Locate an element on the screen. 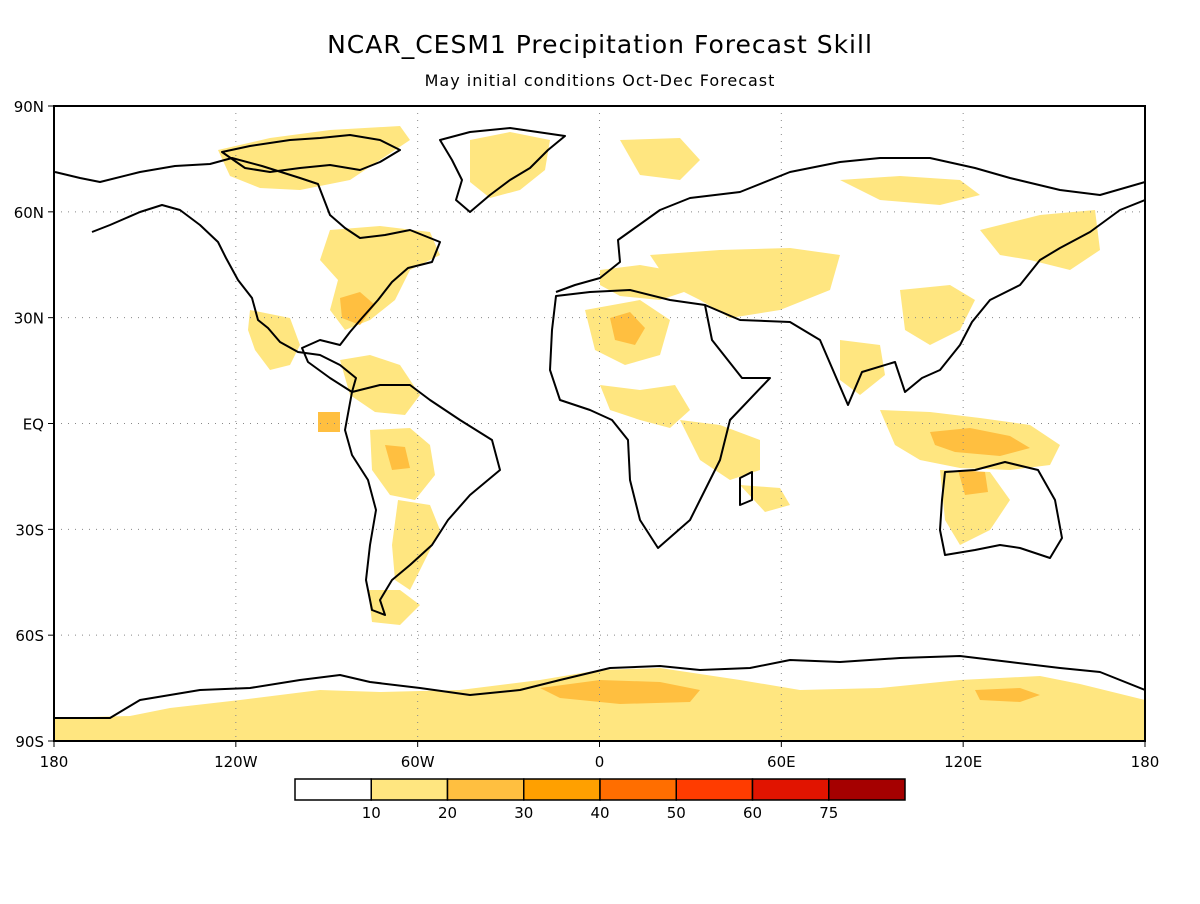  lon-tick-label: 120W is located at coordinates (236, 762).